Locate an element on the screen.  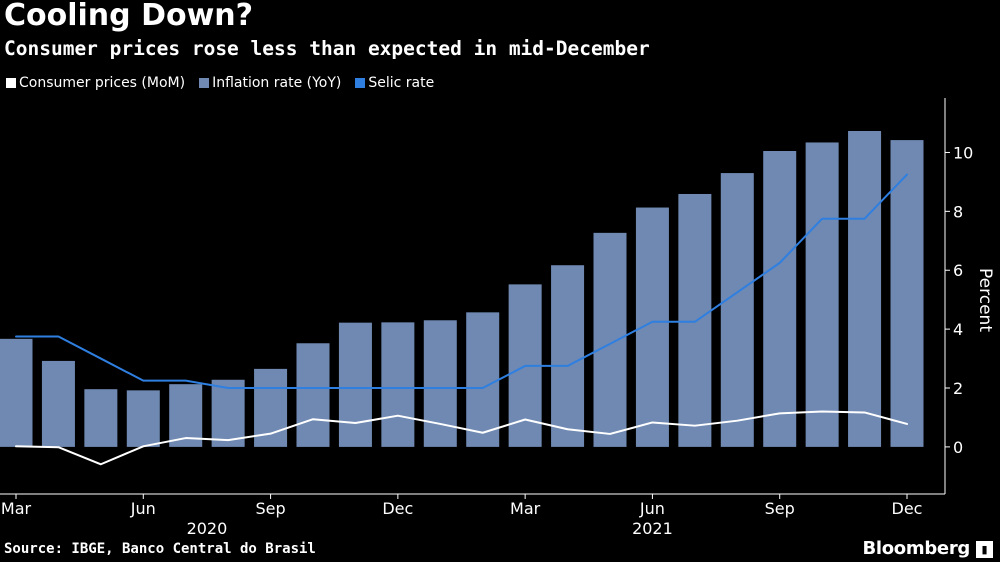
bloomberg-mark-icon: ▮ is located at coordinates (984, 549).